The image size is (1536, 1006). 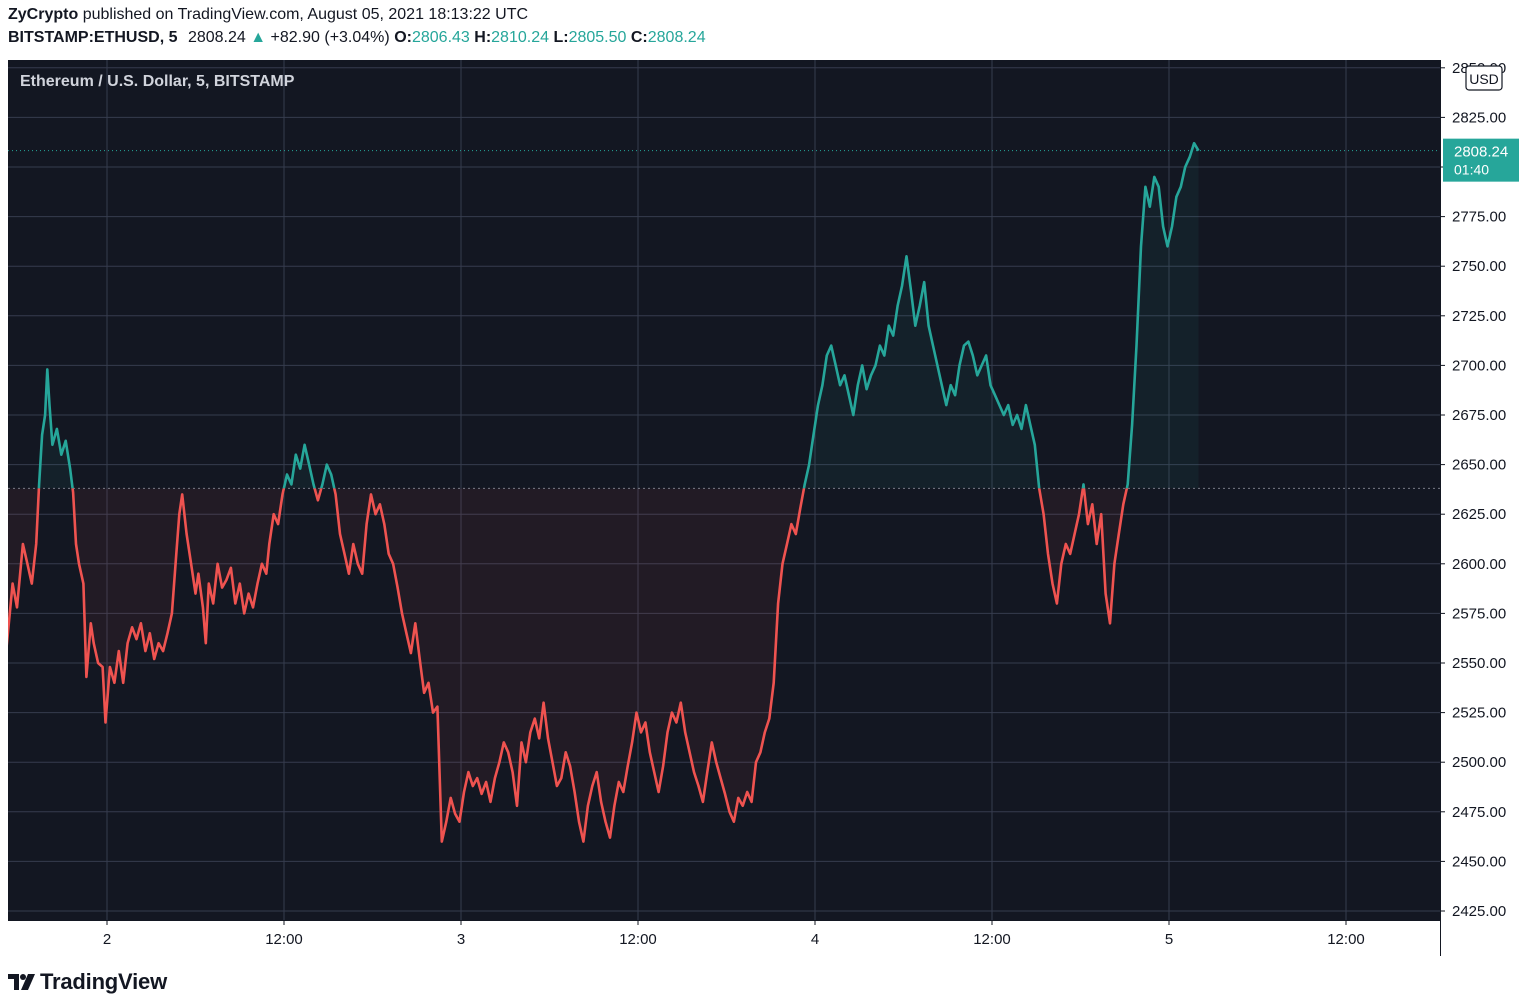 What do you see at coordinates (483, 37) in the screenshot?
I see `high-label: H:` at bounding box center [483, 37].